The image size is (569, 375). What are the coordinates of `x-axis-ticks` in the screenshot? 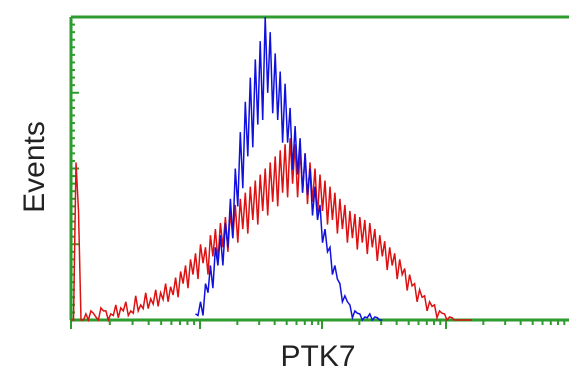 It's located at (318, 324).